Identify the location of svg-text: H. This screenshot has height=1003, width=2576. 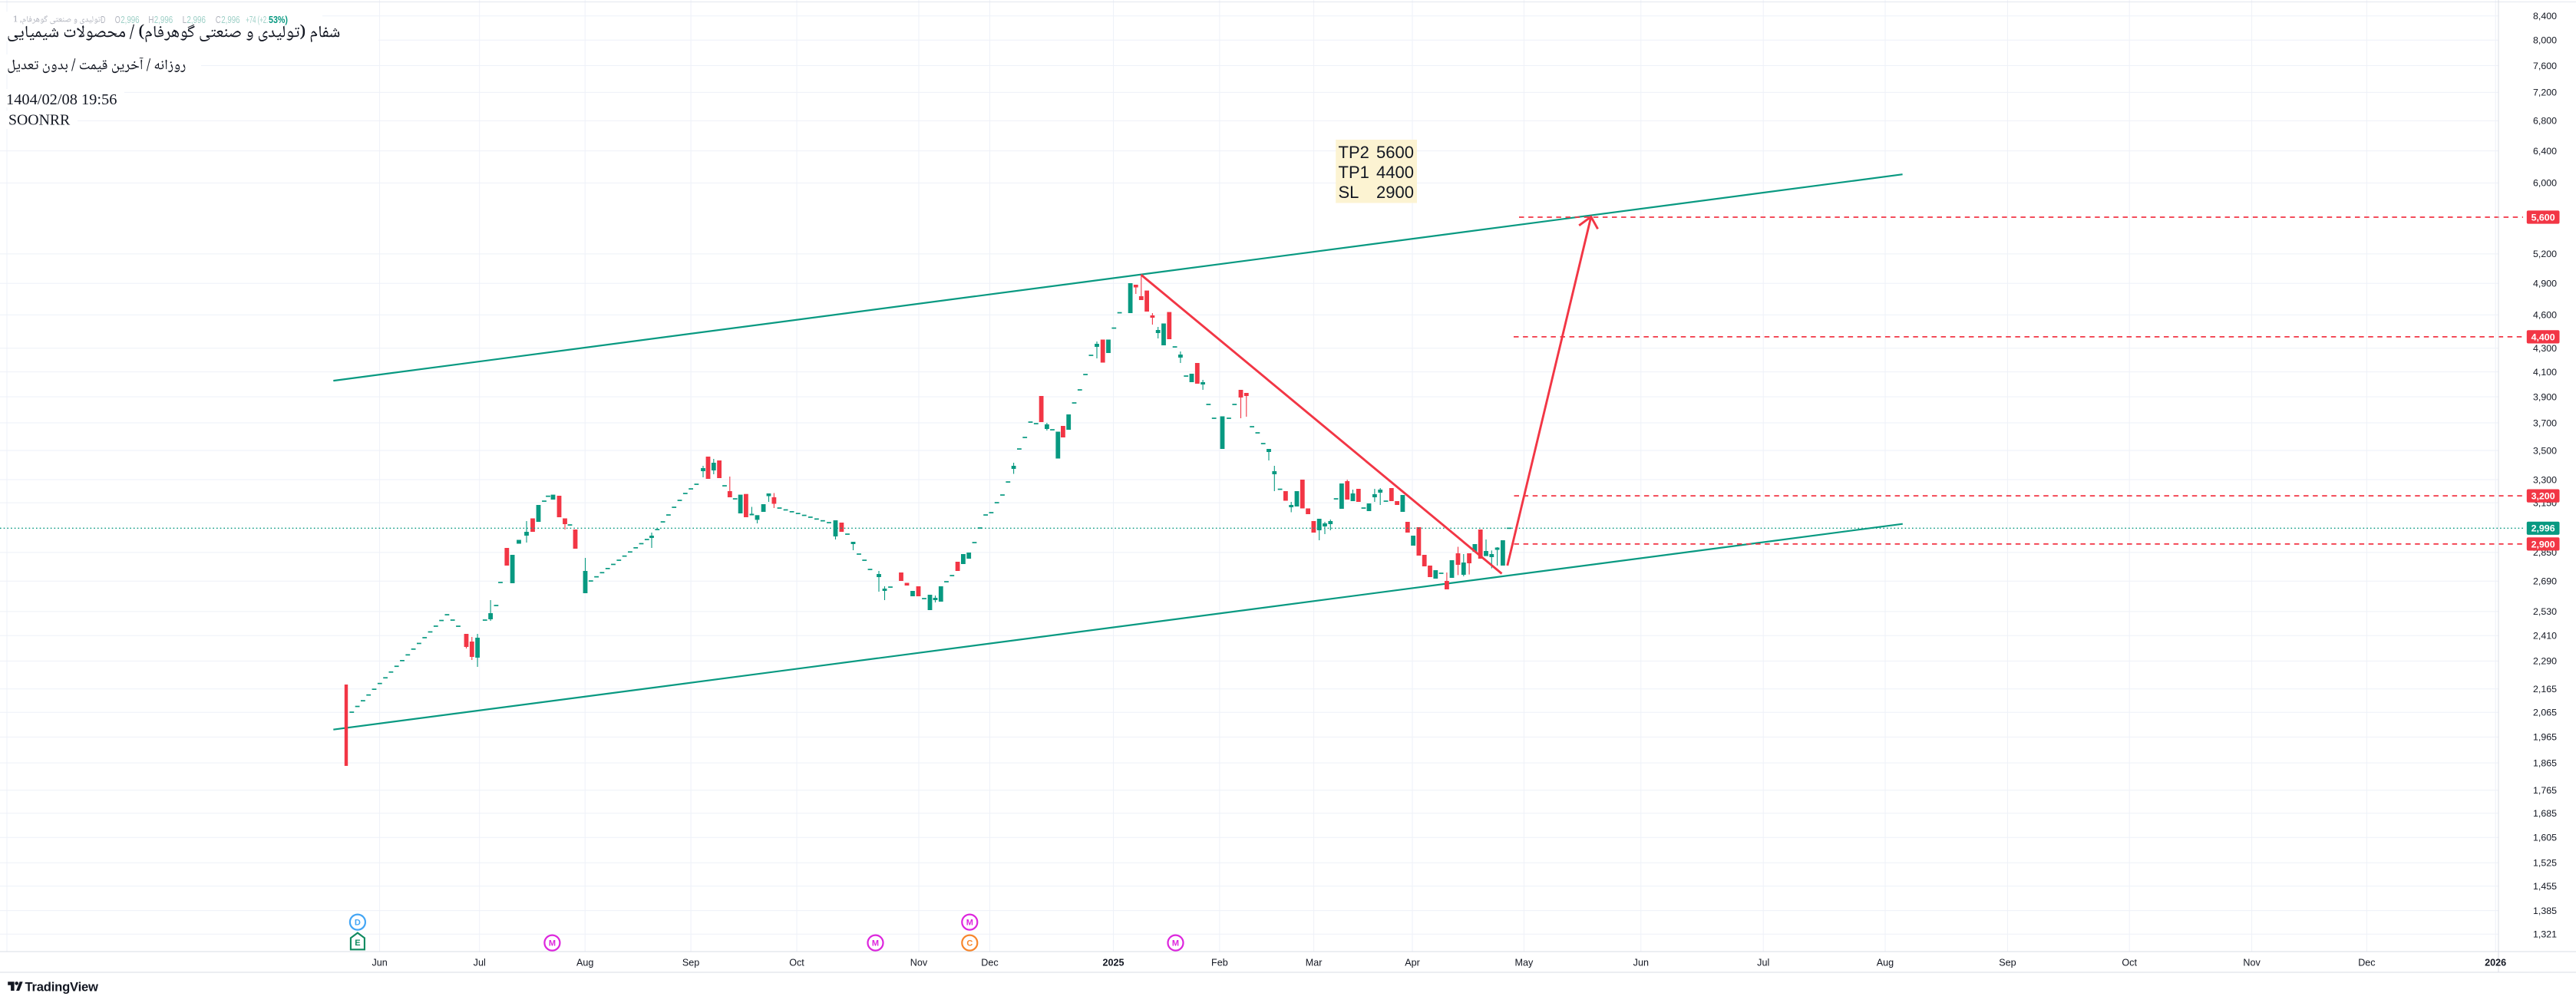
(151, 20).